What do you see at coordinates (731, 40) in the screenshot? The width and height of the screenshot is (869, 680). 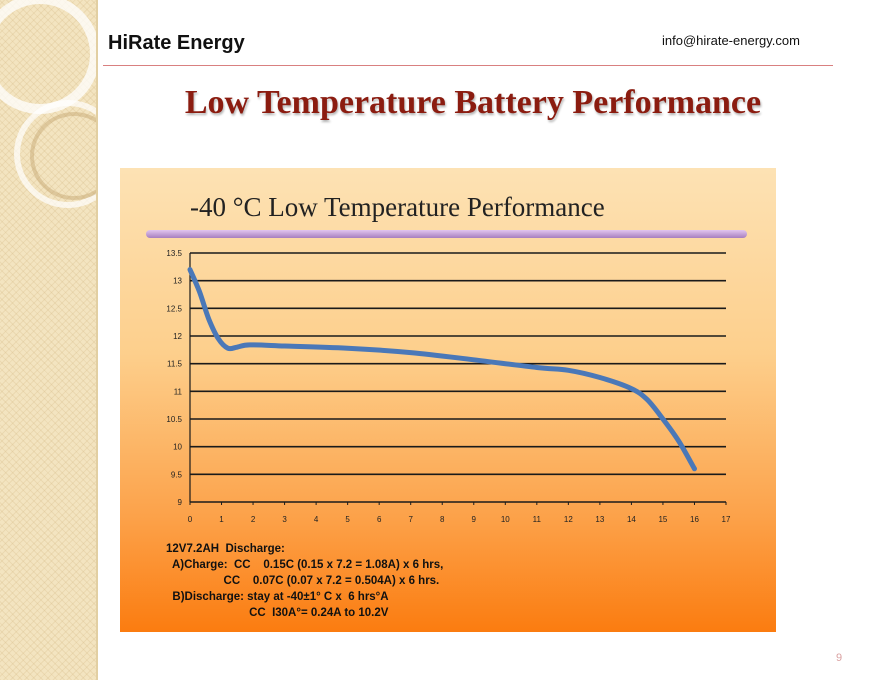 I see `contact-email: info@hirate-energy.com` at bounding box center [731, 40].